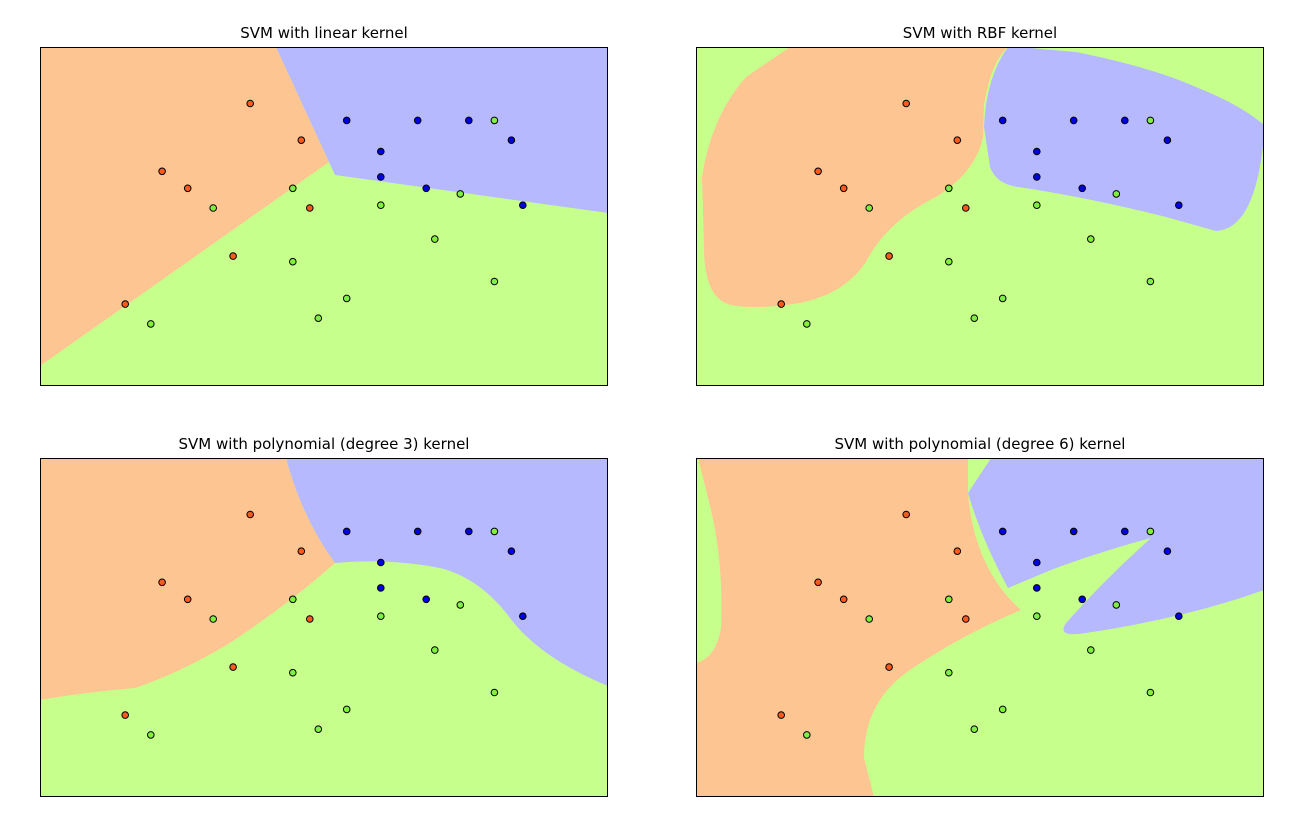 This screenshot has height=825, width=1302. What do you see at coordinates (1116, 546) in the screenshot?
I see `region-blue-upper` at bounding box center [1116, 546].